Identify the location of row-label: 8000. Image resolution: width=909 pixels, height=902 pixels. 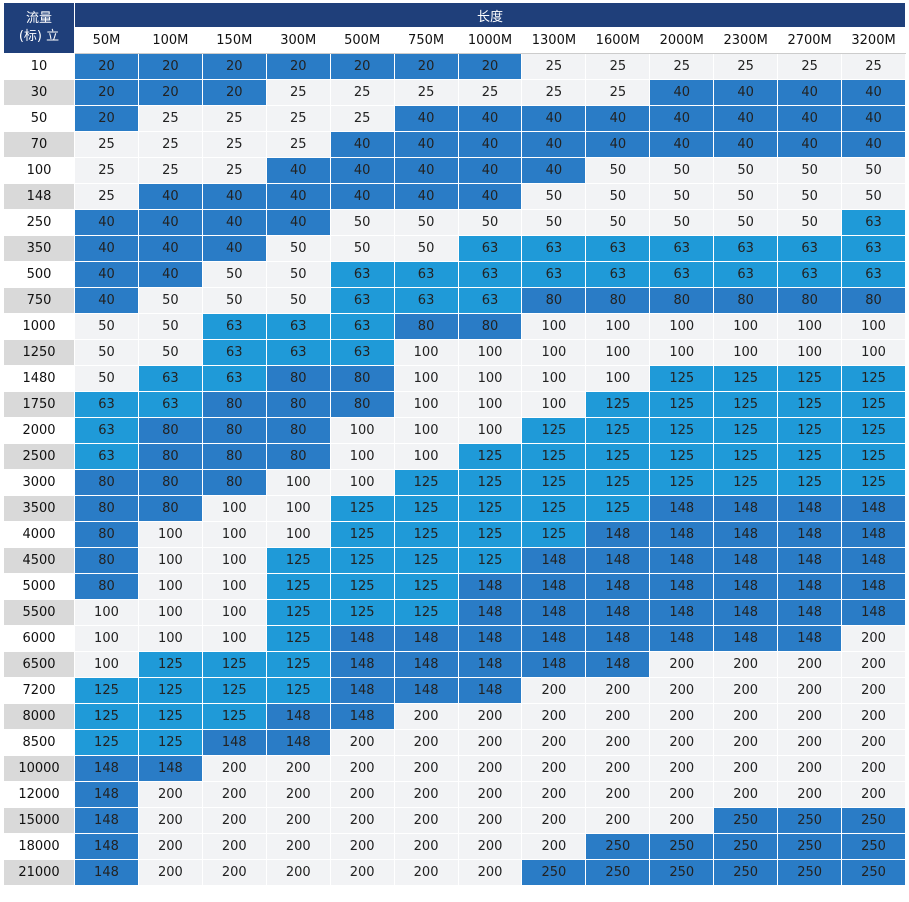
(39, 716).